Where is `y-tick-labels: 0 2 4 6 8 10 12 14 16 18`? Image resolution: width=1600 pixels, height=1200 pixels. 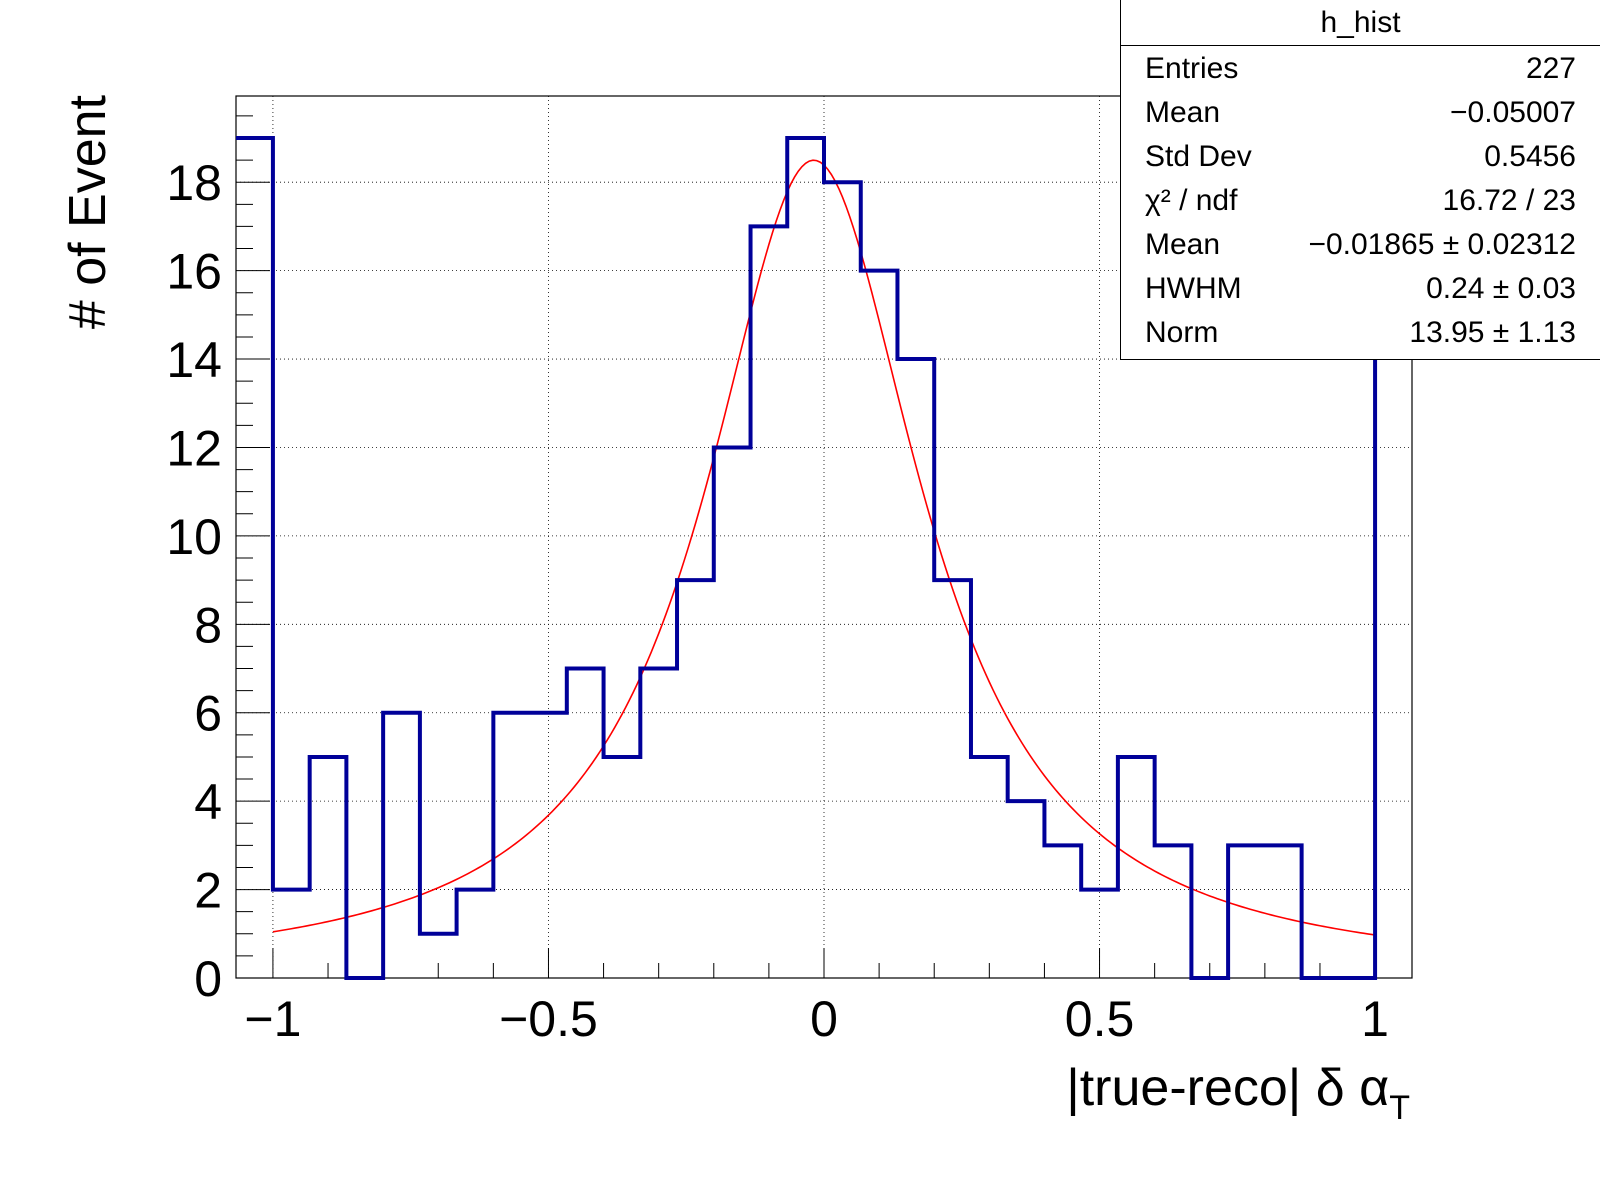 y-tick-labels: 0 2 4 6 8 10 12 14 16 18 is located at coordinates (194, 581).